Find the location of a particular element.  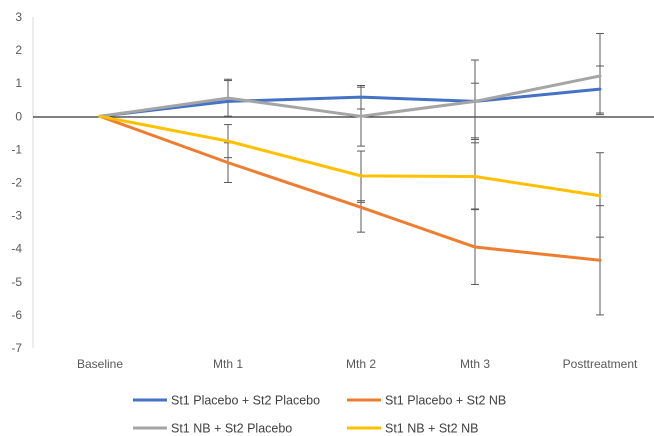

x-tick-label: Mth 1 is located at coordinates (228, 364).